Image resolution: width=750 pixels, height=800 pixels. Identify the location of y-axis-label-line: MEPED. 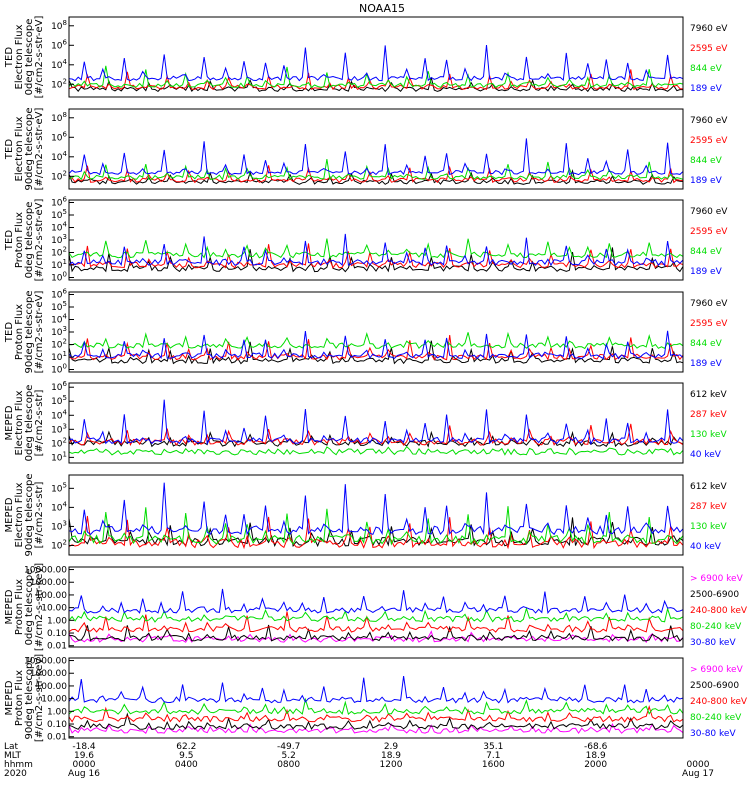
(9, 697).